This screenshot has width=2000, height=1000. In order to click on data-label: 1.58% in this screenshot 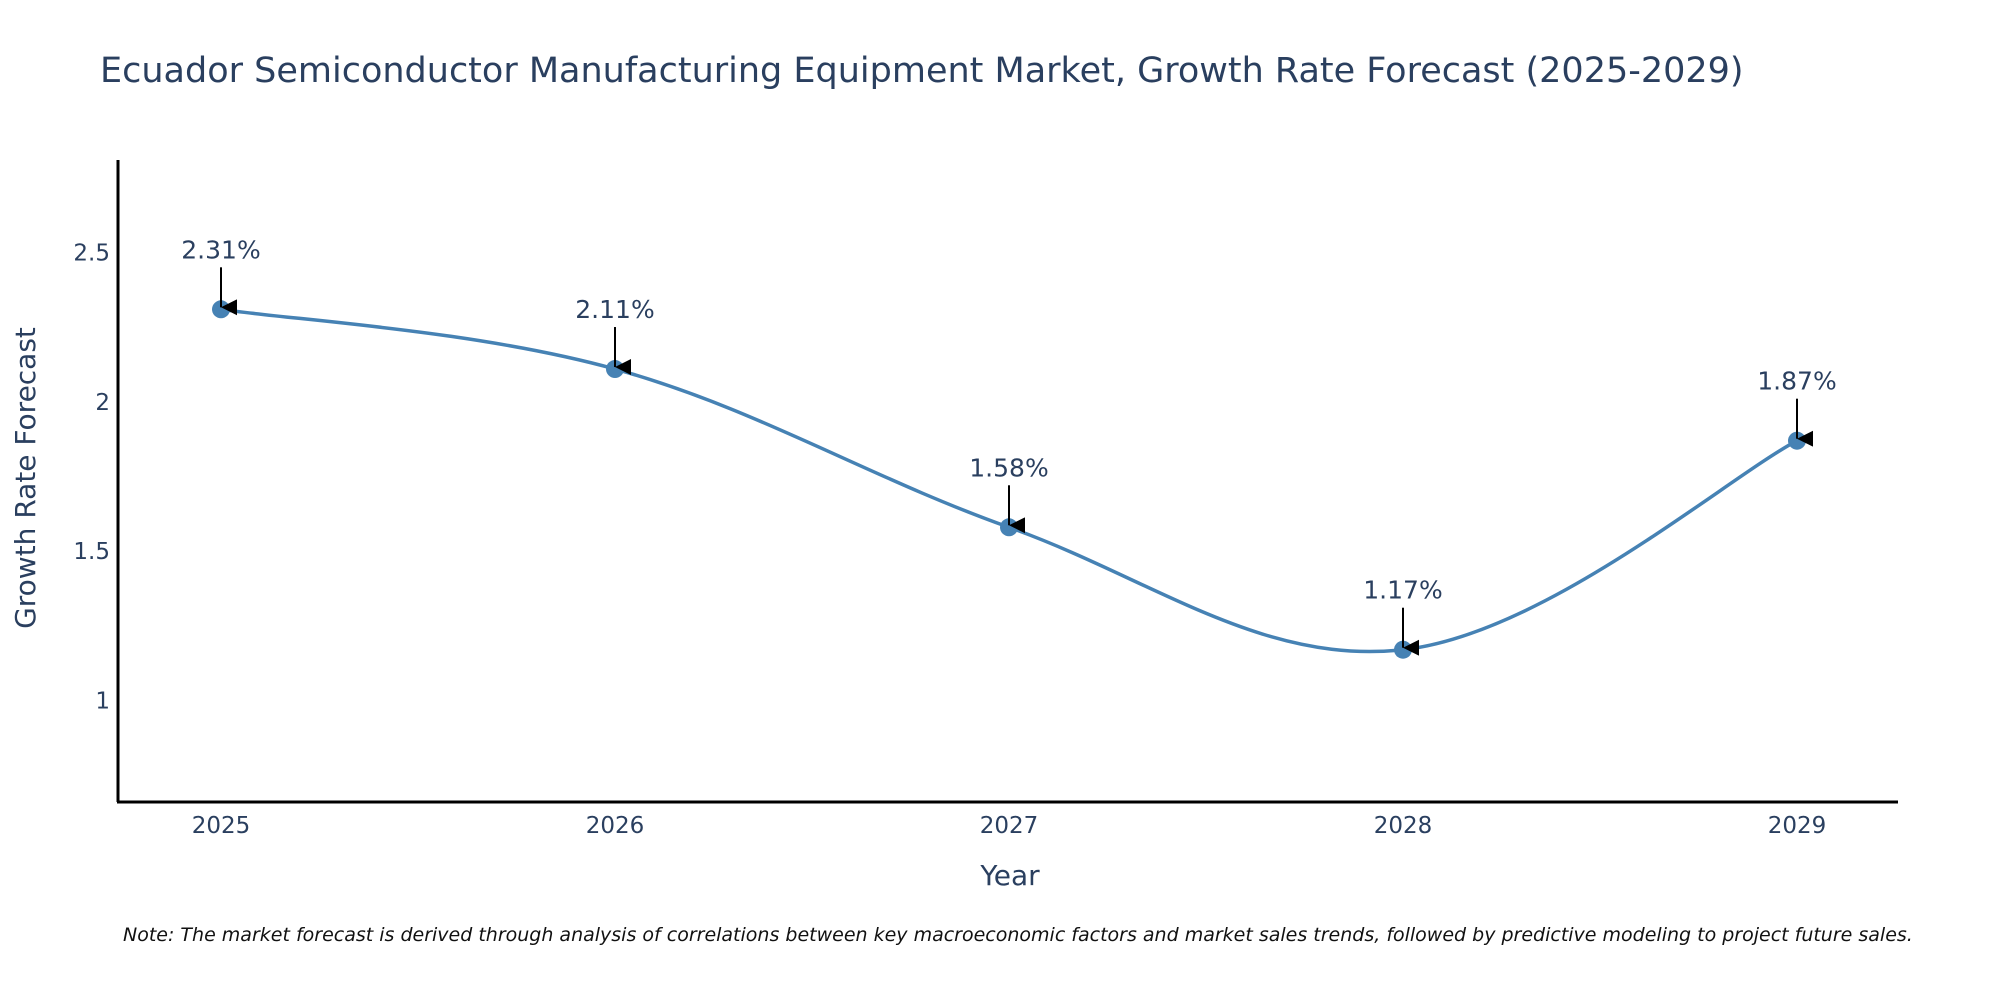, I will do `click(1008, 467)`.